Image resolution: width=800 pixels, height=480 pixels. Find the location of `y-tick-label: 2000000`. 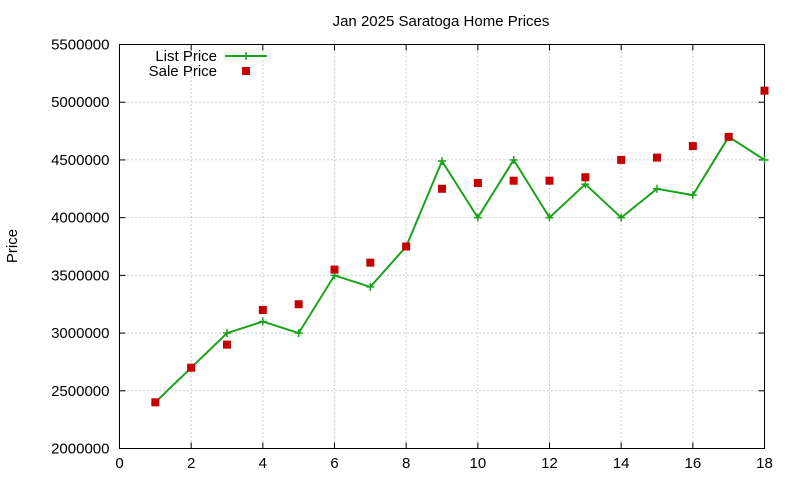

y-tick-label: 2000000 is located at coordinates (80, 449).